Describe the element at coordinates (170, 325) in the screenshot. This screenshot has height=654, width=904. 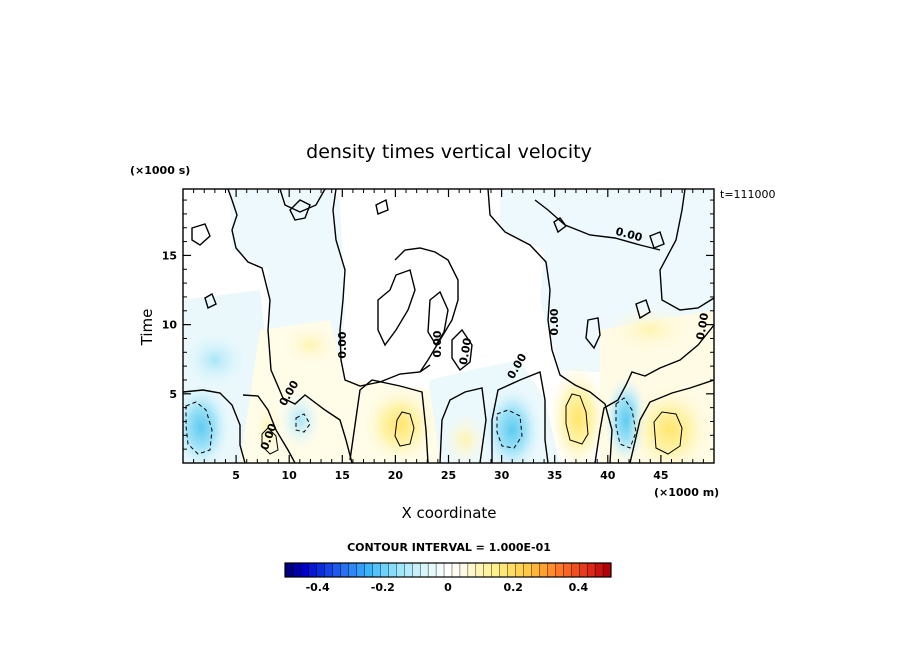
I see `y-tick-label: 10` at that location.